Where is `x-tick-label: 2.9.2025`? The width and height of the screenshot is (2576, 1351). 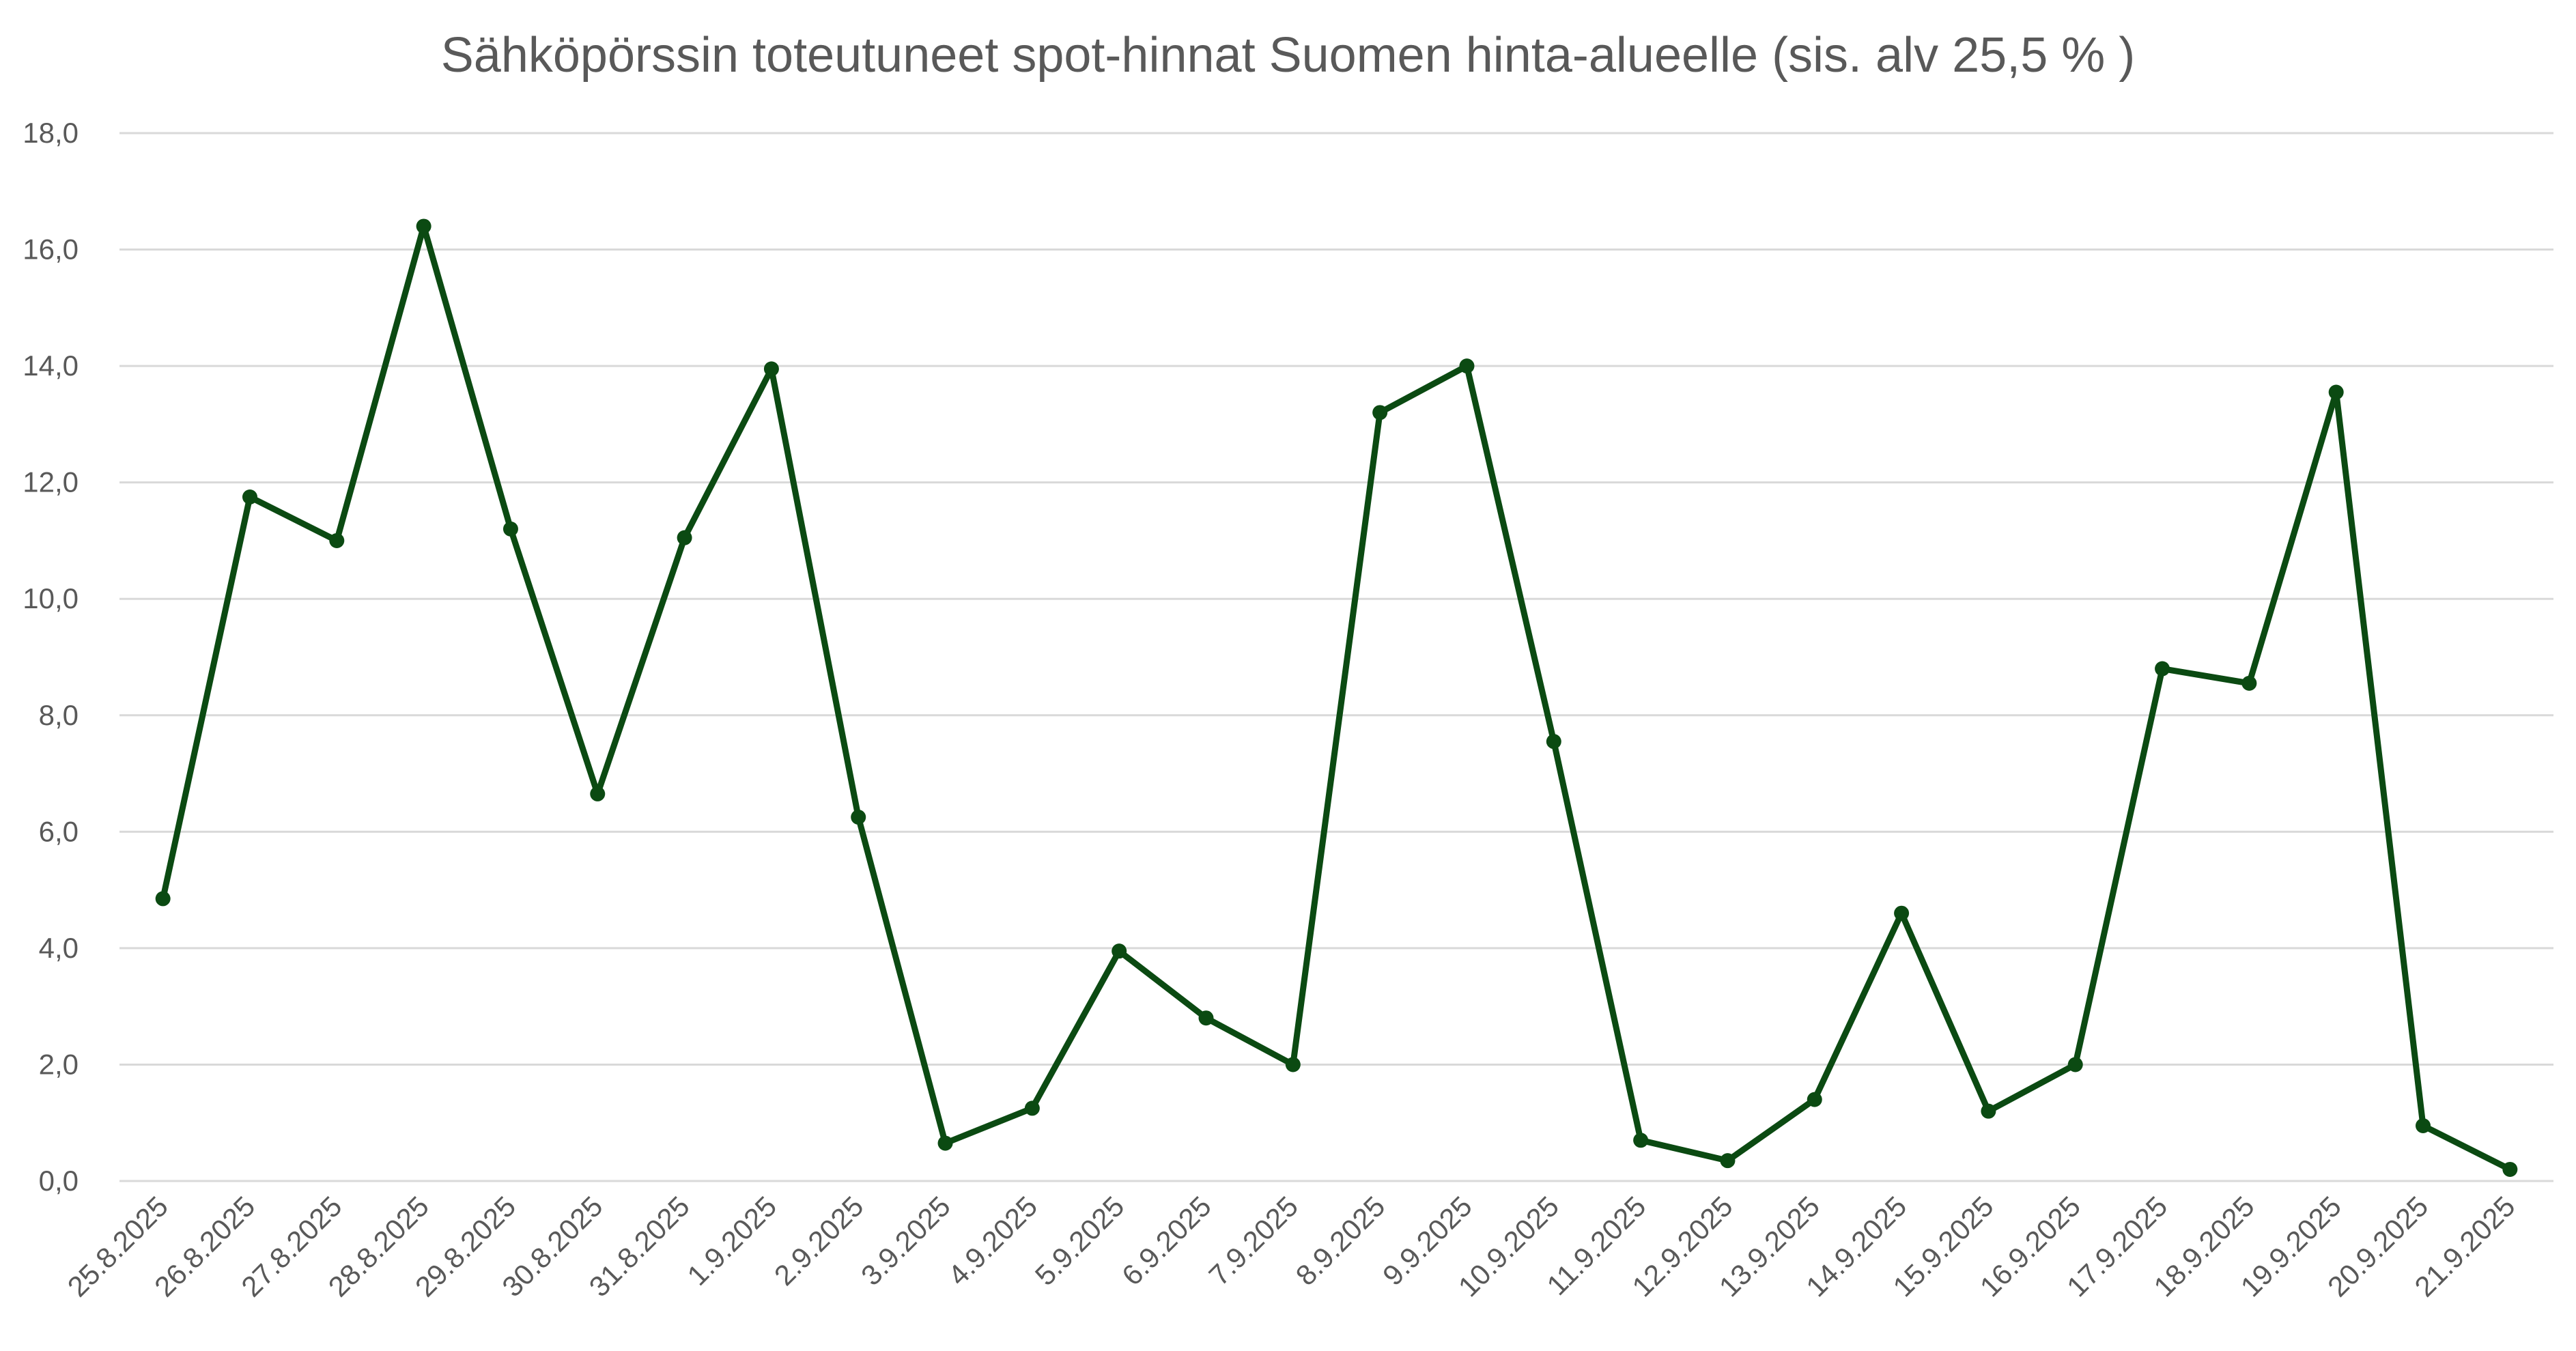 x-tick-label: 2.9.2025 is located at coordinates (819, 1241).